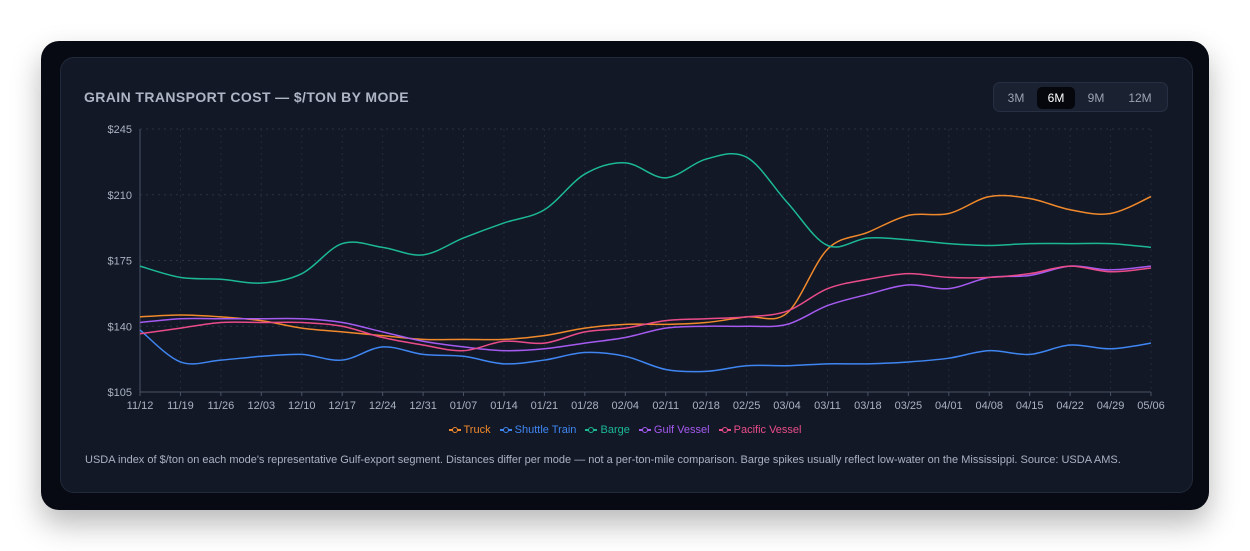  I want to click on x-tick-label: 02/11, so click(665, 406).